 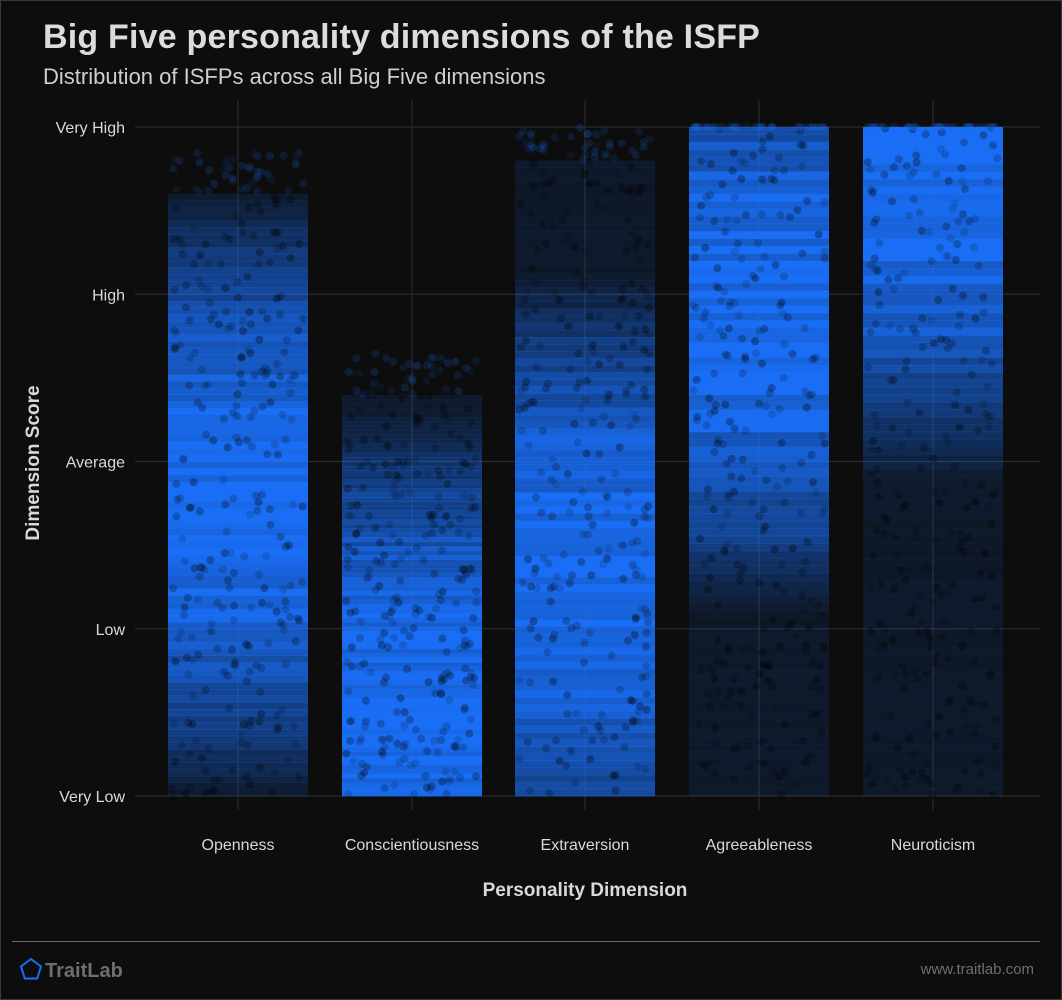 I want to click on y-tick-label: Very Low, so click(x=92, y=797).